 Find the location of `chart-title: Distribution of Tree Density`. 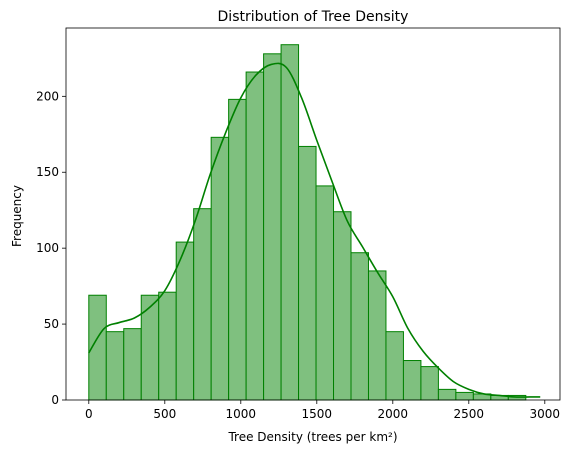

chart-title: Distribution of Tree Density is located at coordinates (313, 17).